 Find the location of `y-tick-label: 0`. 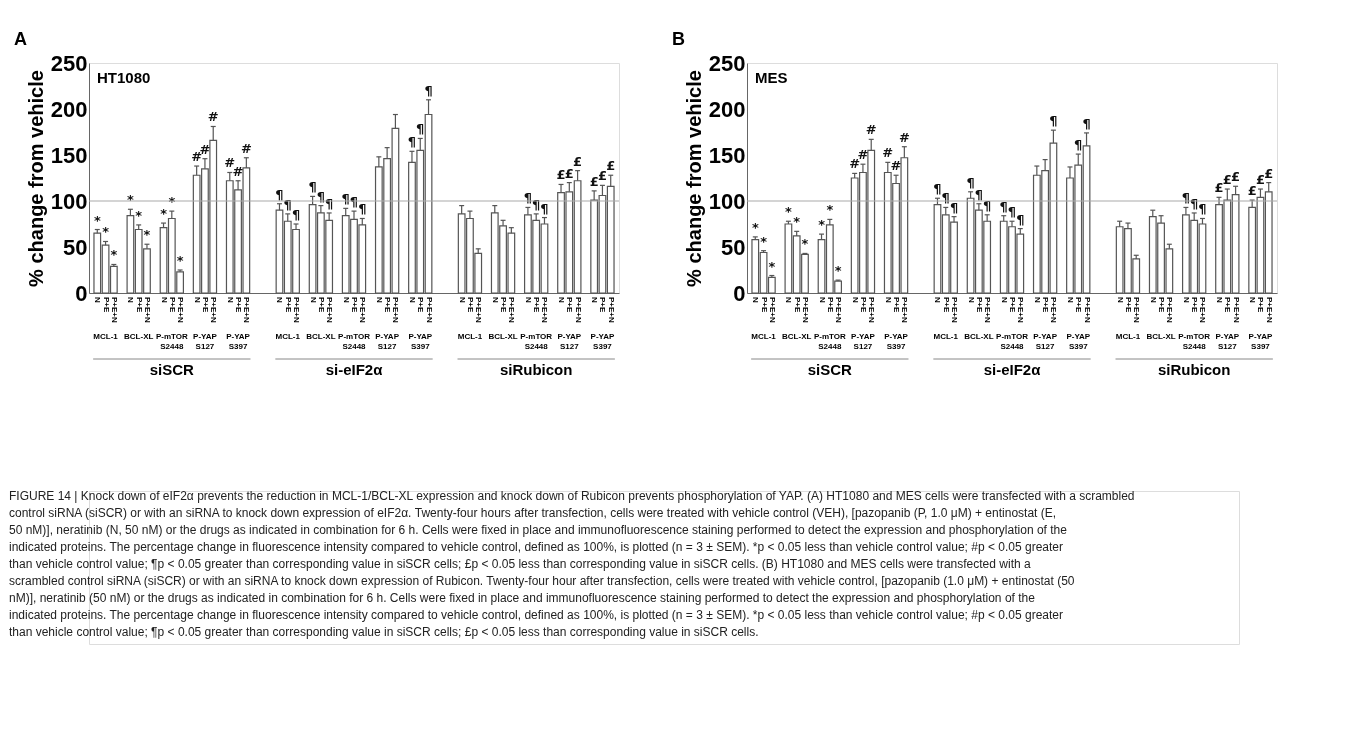

y-tick-label: 0 is located at coordinates (739, 293).